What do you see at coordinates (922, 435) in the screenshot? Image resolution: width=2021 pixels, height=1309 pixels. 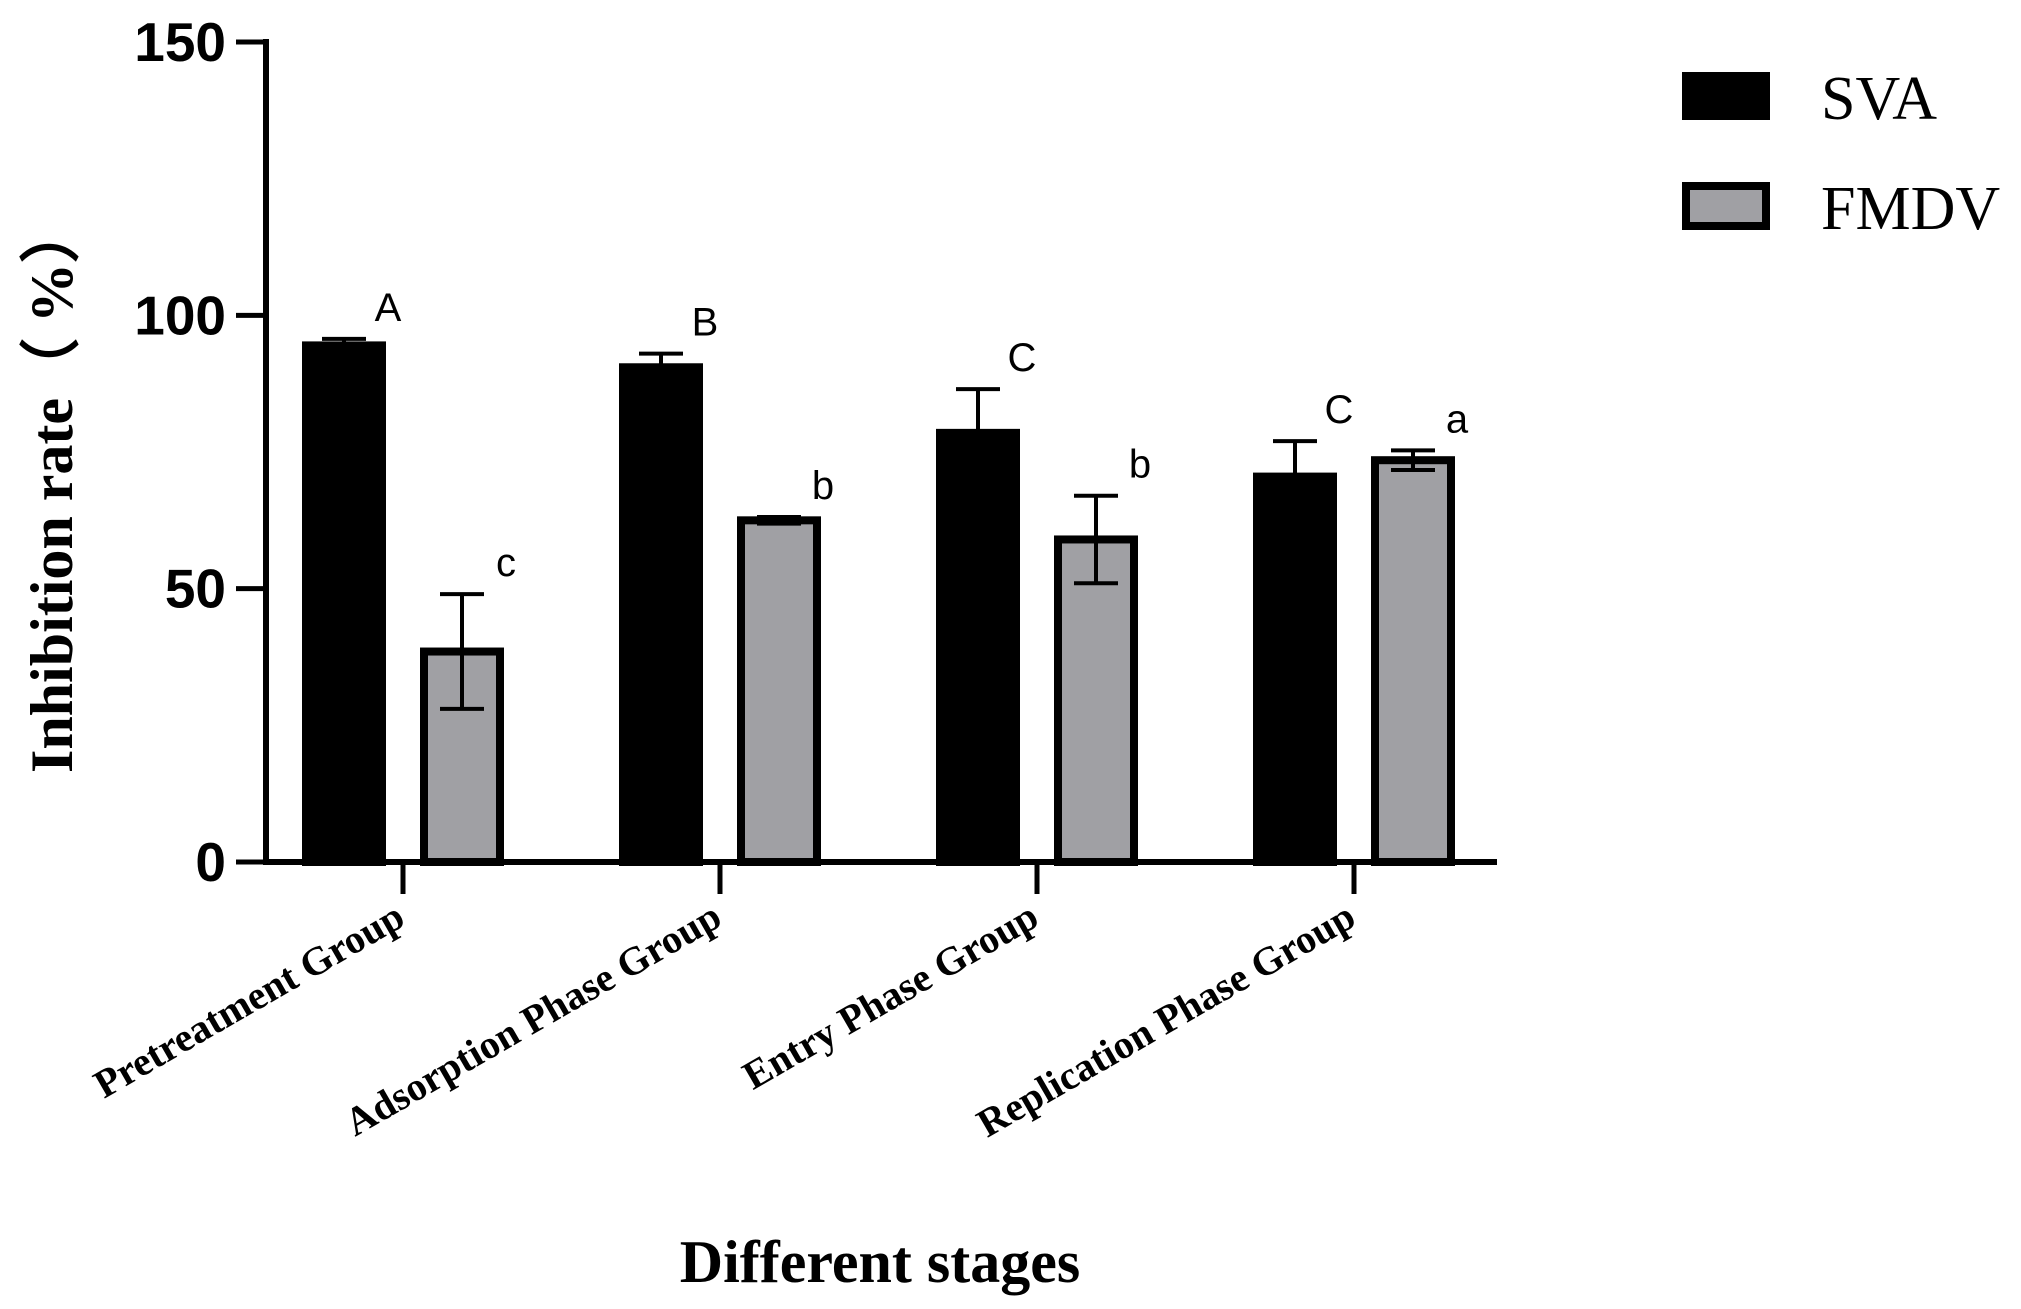 I see `significance-labels: Ac Bb Cb C a` at bounding box center [922, 435].